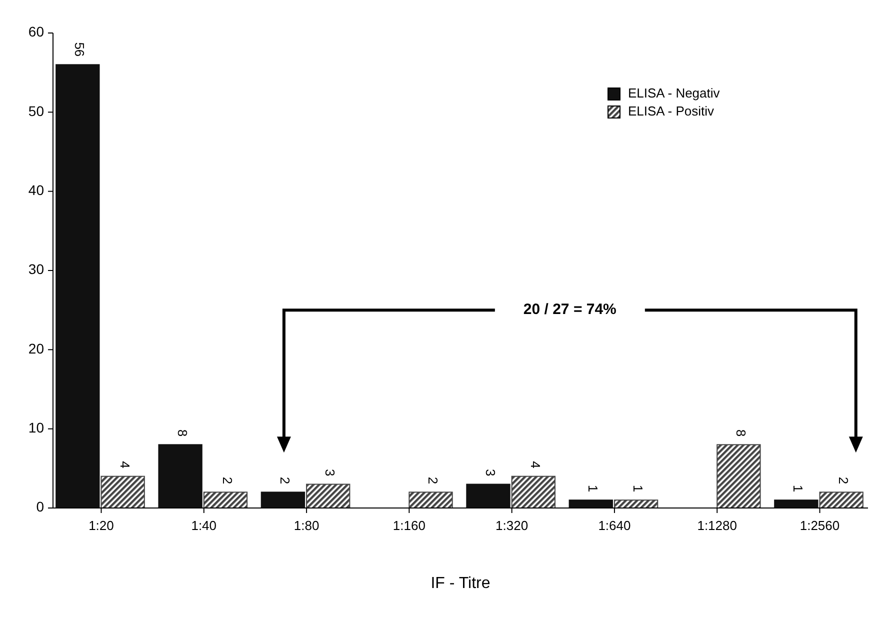 This screenshot has width=895, height=625. What do you see at coordinates (674, 92) in the screenshot?
I see `legend-label: ELISA - Negativ` at bounding box center [674, 92].